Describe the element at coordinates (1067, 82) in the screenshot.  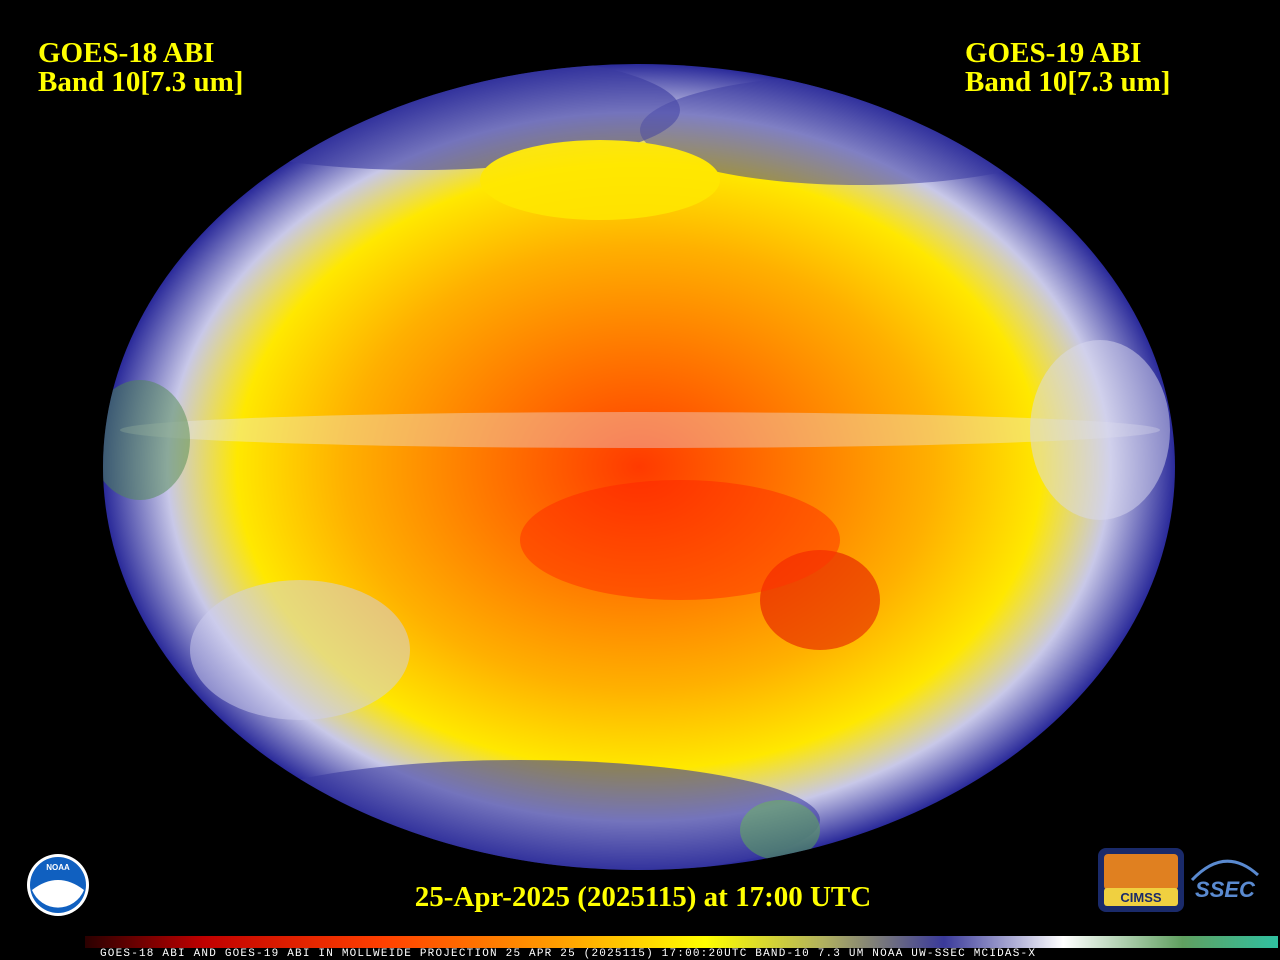
I see `right-band: Band 10[7.3 um]` at that location.